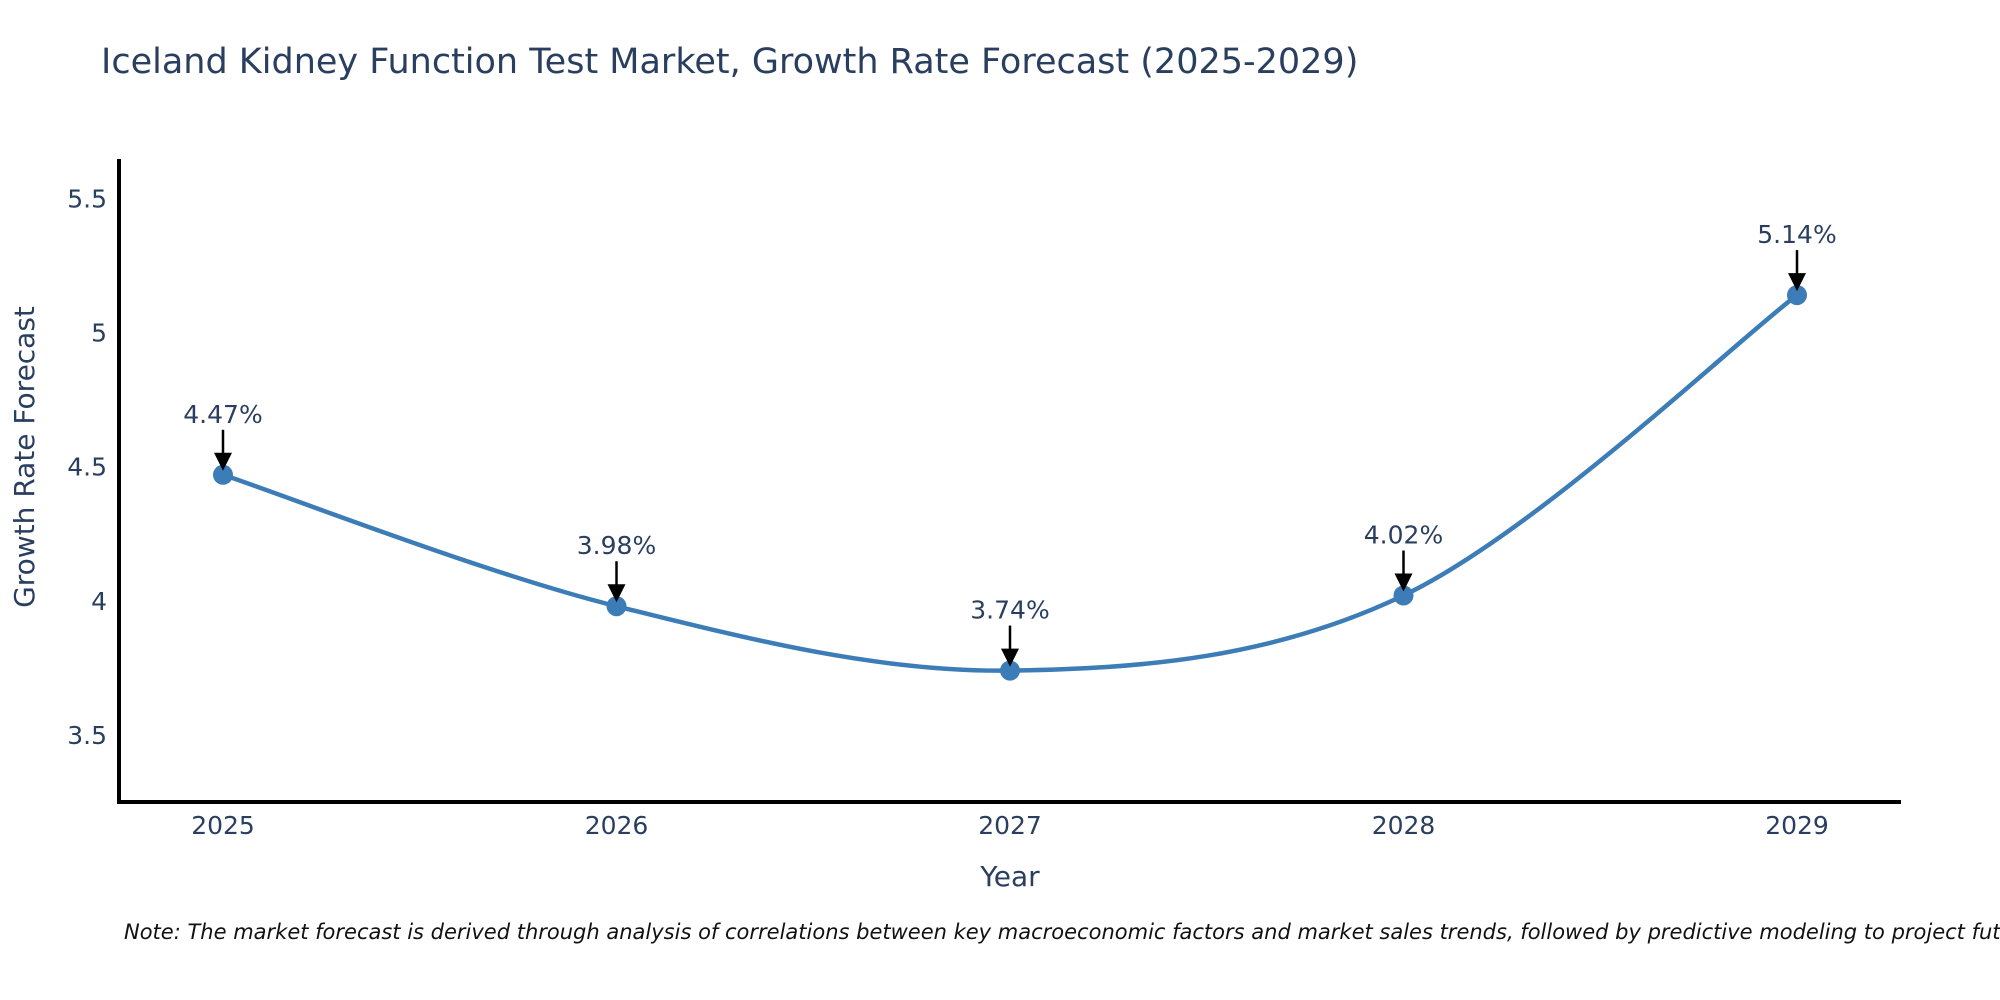 Image resolution: width=2000 pixels, height=1000 pixels. I want to click on y-tick-label: 5, so click(99, 333).